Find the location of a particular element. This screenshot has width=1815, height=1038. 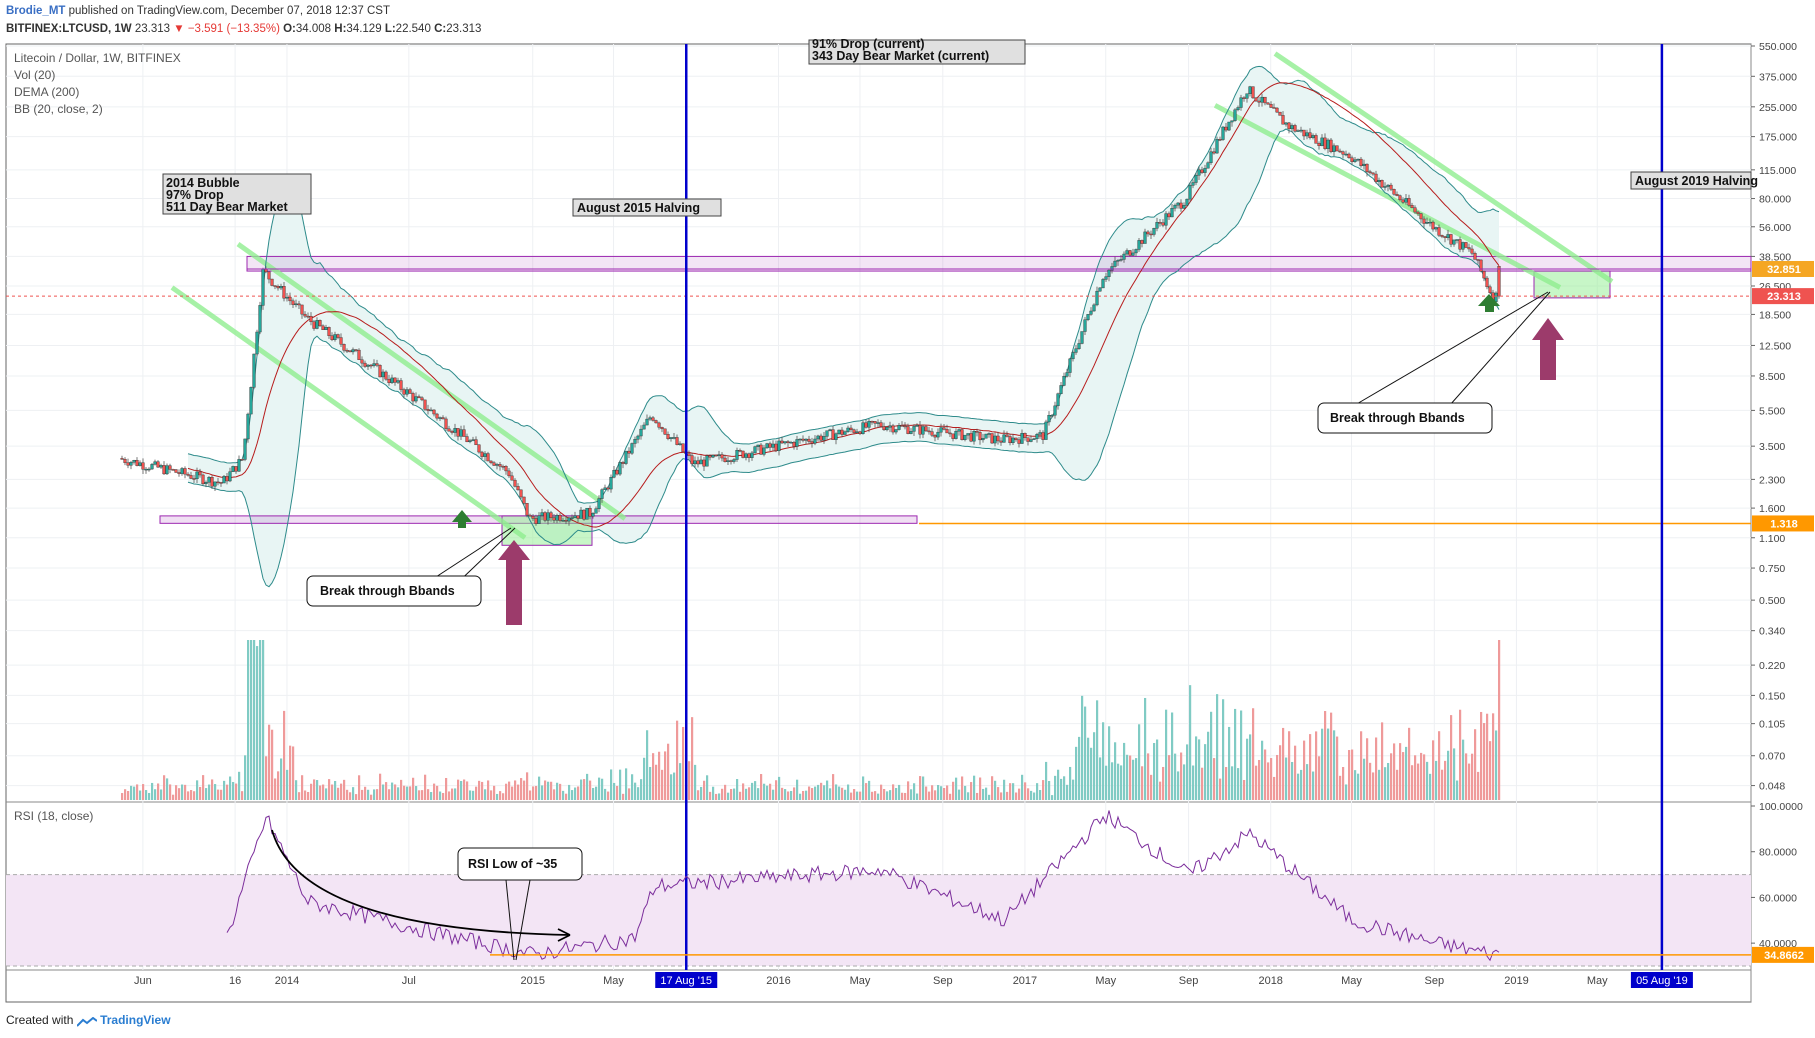

halving-2015-note: August 2015 Halving is located at coordinates (647, 207).